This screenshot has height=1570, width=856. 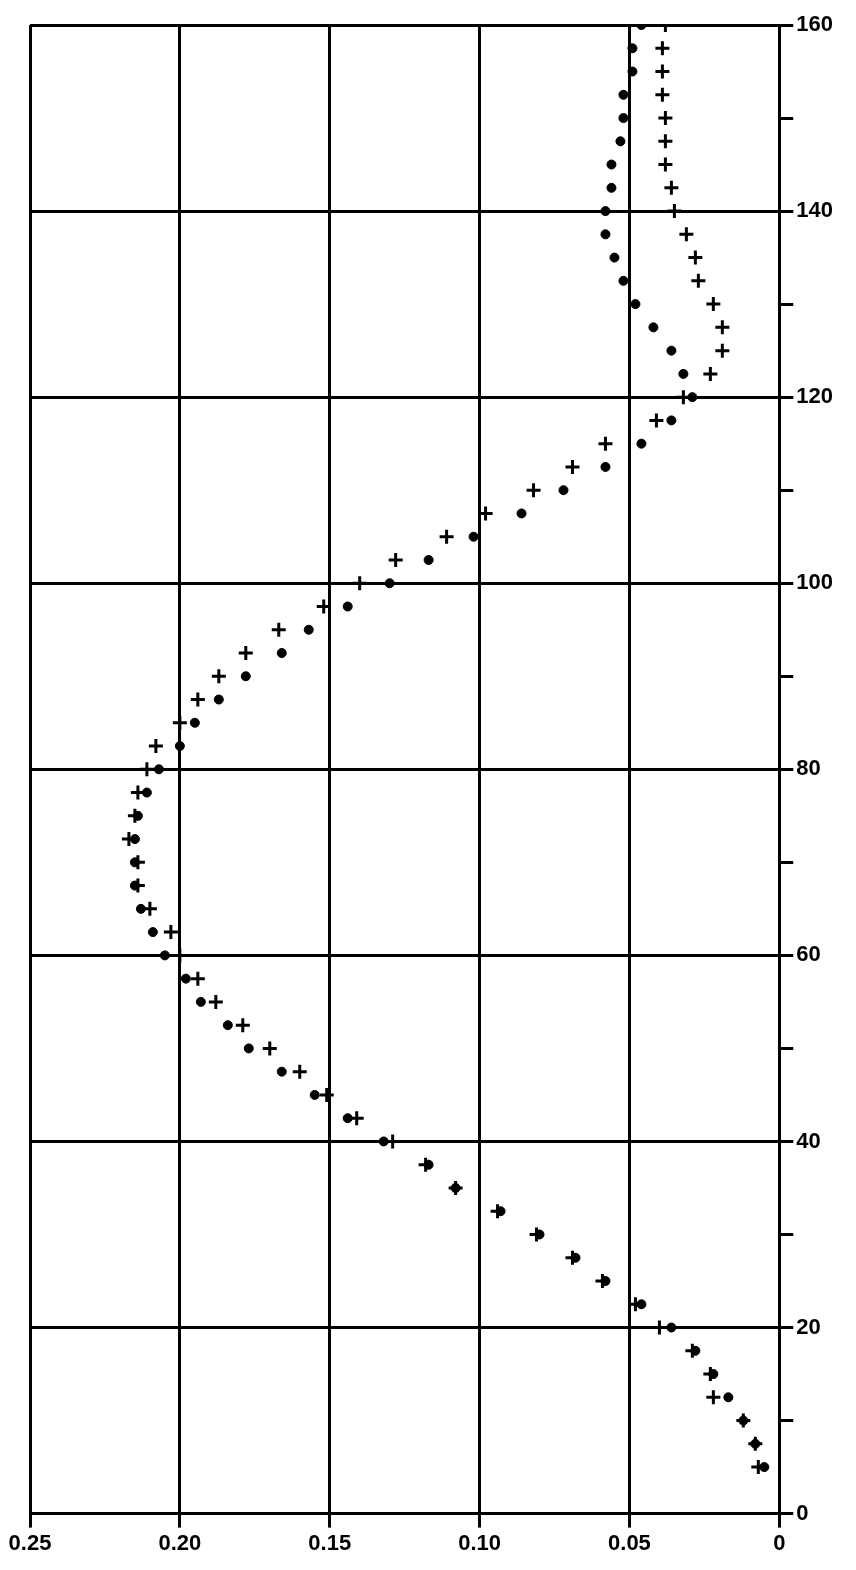 What do you see at coordinates (629, 1542) in the screenshot?
I see `x-tick-label: 0.05` at bounding box center [629, 1542].